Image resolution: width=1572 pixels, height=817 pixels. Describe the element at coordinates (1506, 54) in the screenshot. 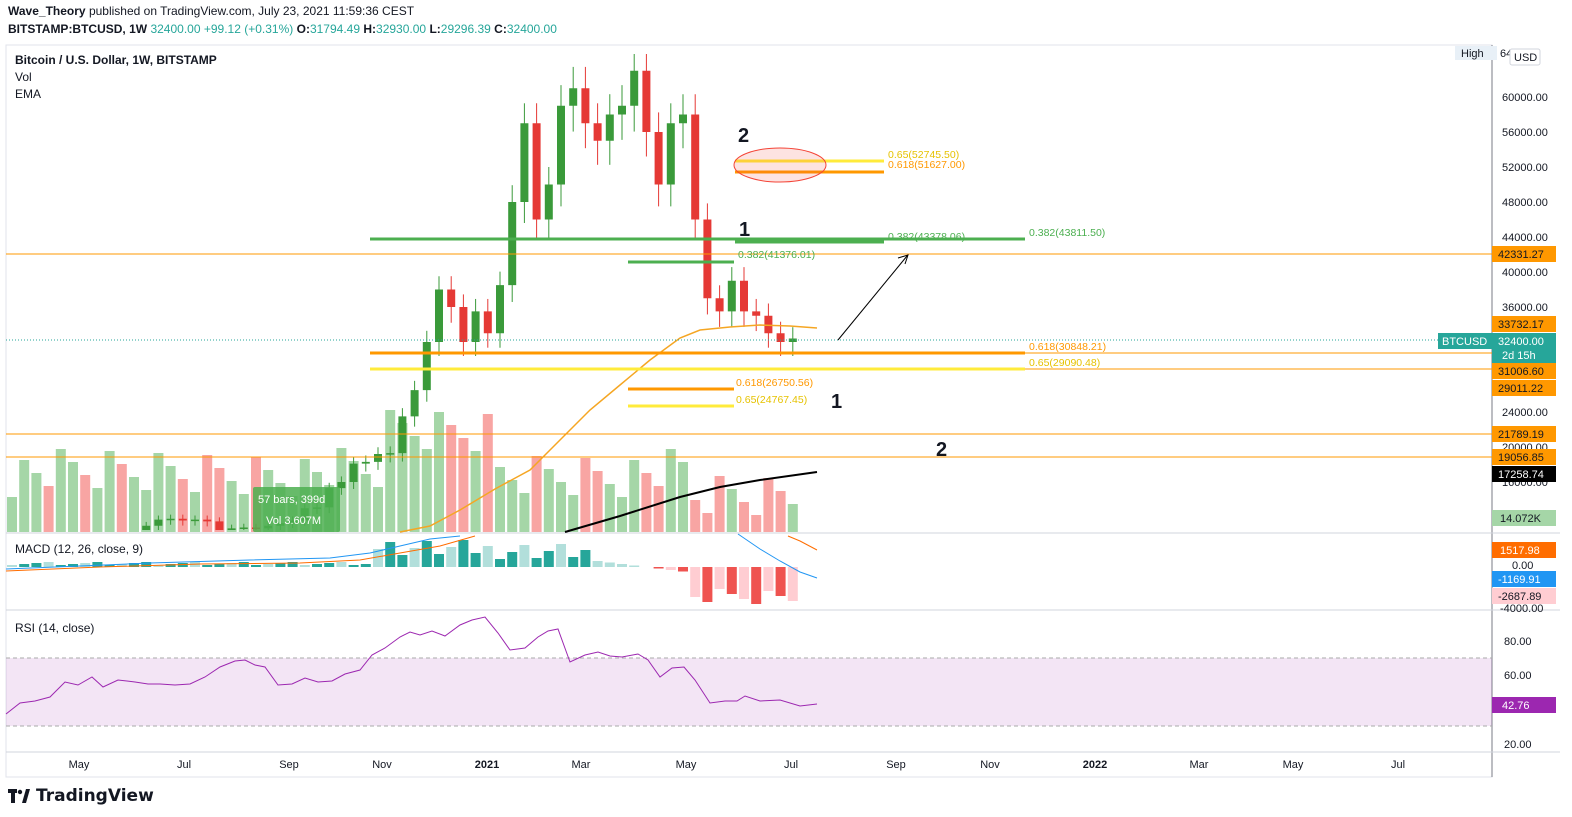

I see `high-value: 64` at that location.